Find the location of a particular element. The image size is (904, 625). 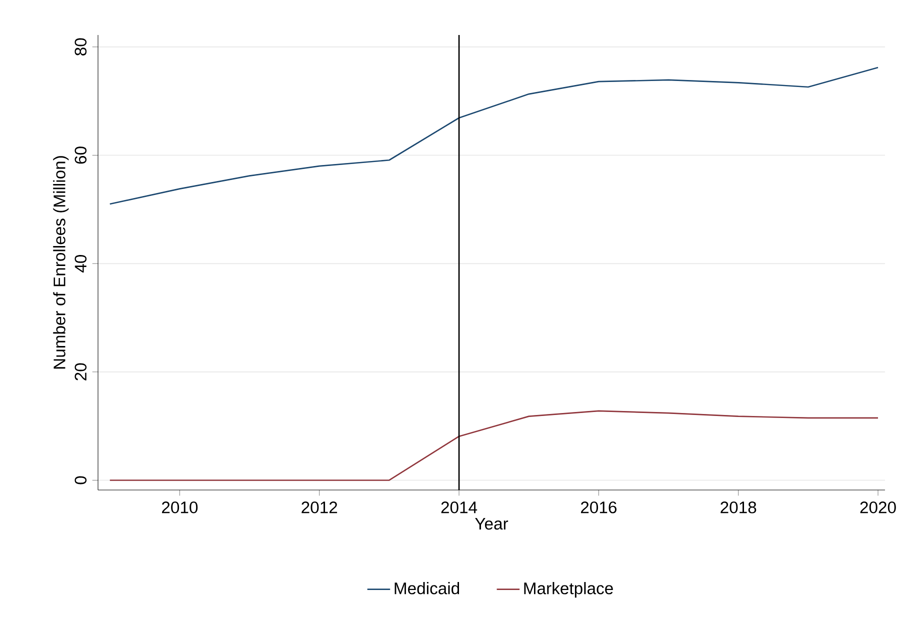

x-tick-label: 2020 is located at coordinates (878, 508).